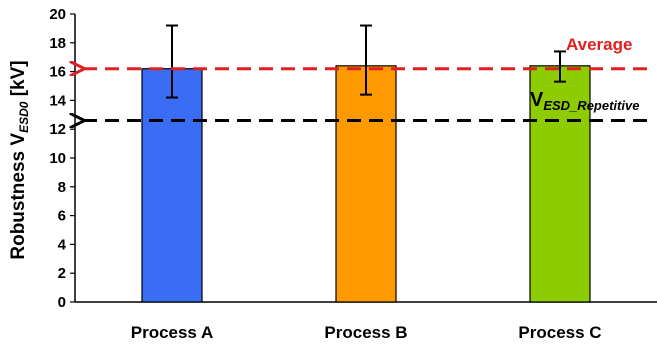  What do you see at coordinates (591, 105) in the screenshot?
I see `esd-repetitive-label-sub: ESD_Repetitive` at bounding box center [591, 105].